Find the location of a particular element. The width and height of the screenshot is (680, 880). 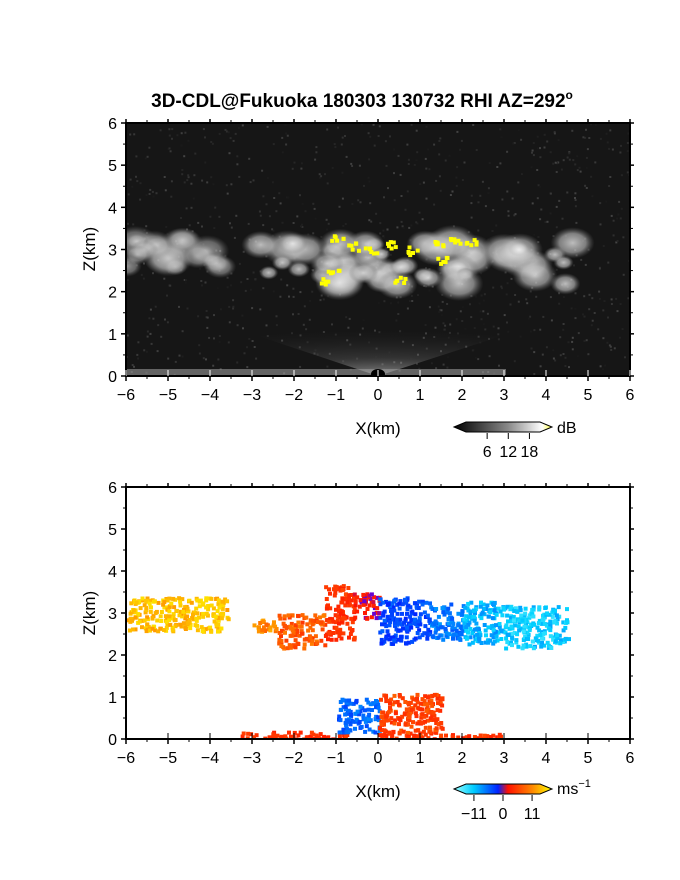

x-tick-label: 3 is located at coordinates (504, 395).